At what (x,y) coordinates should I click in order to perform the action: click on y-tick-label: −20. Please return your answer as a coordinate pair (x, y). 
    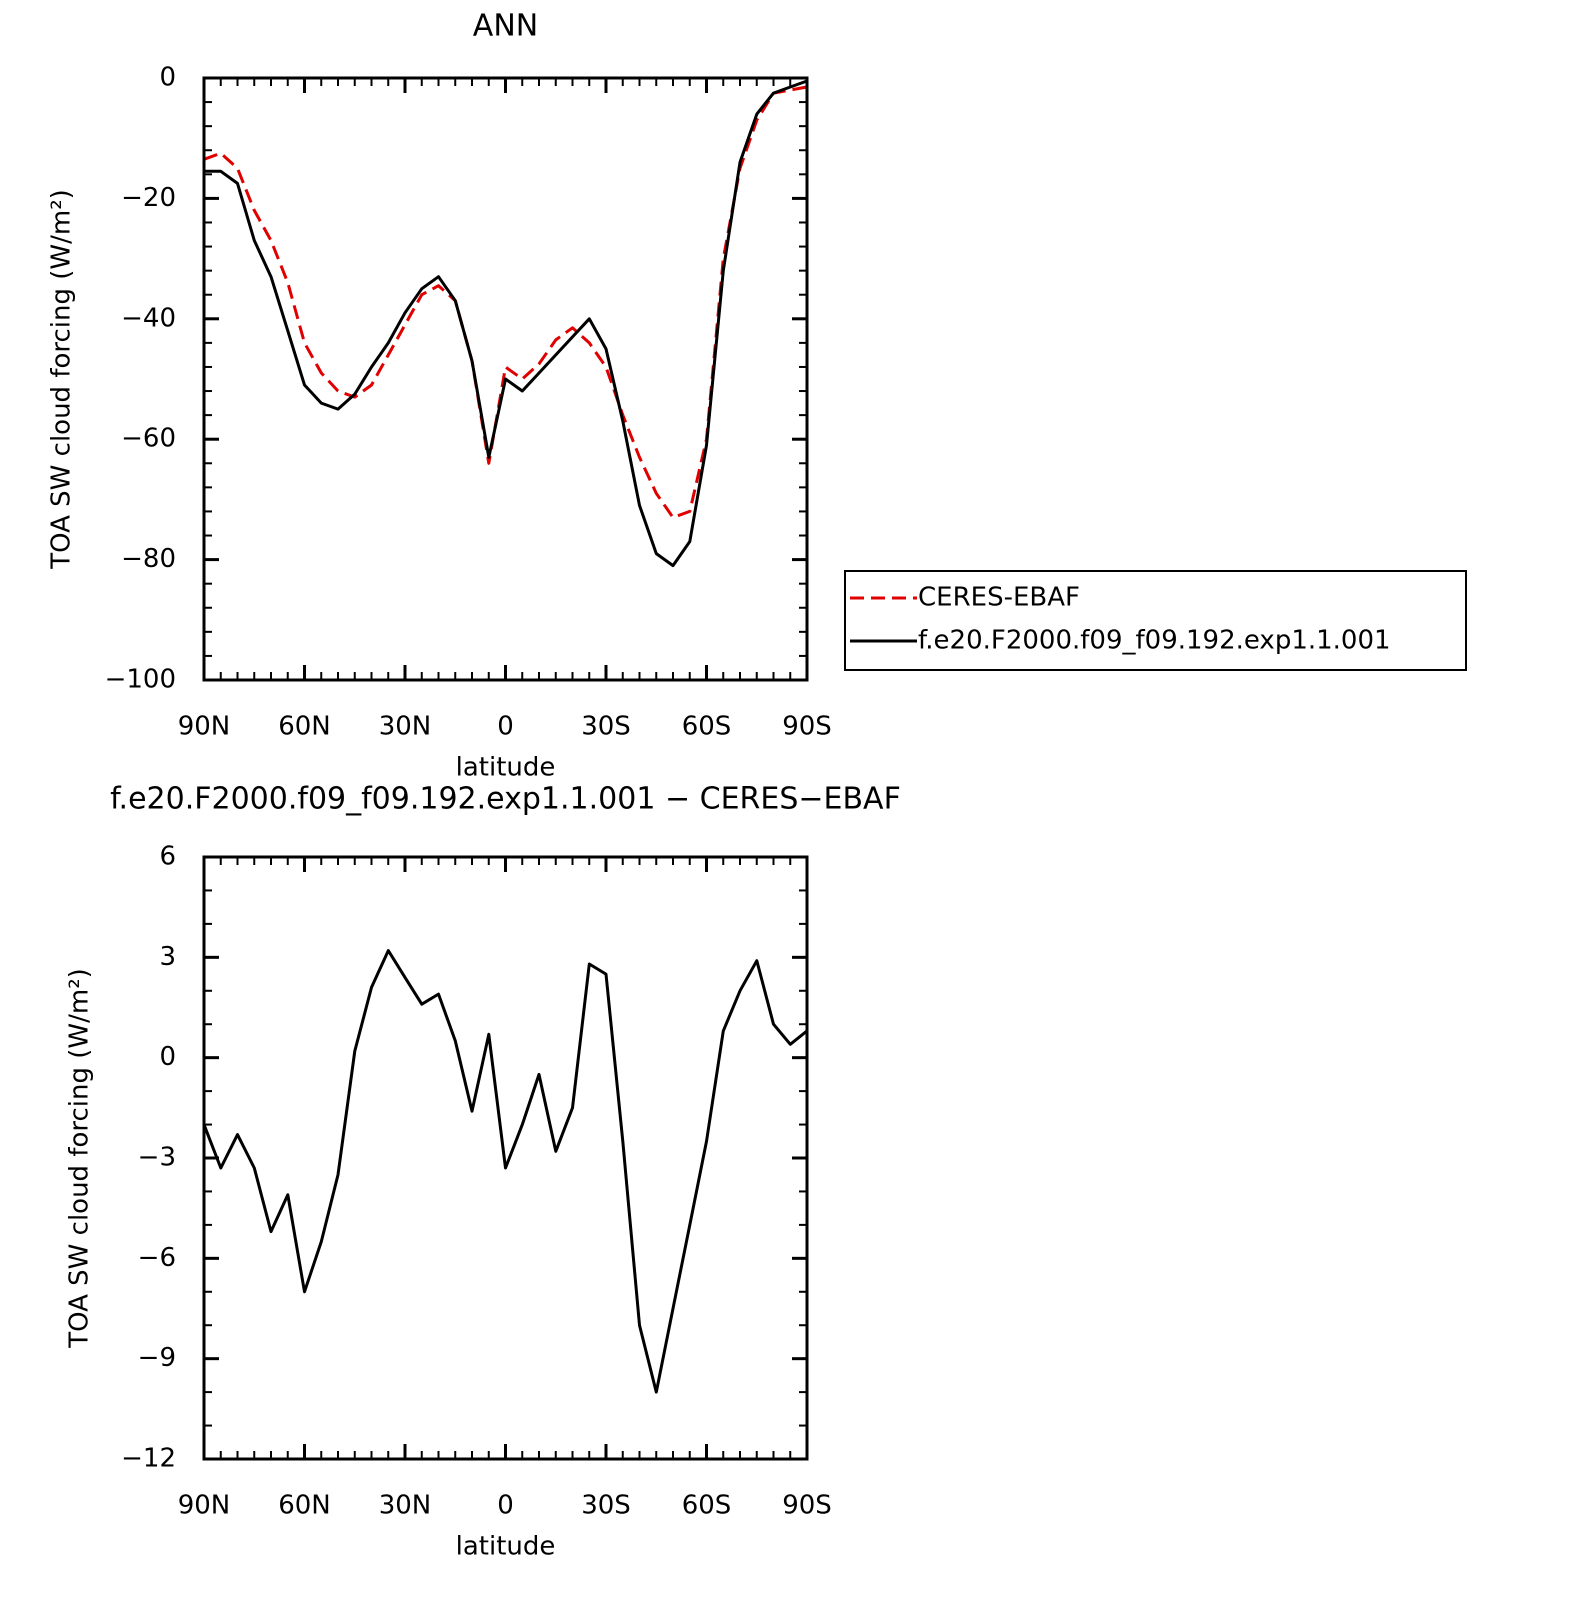
    Looking at the image, I should click on (148, 198).